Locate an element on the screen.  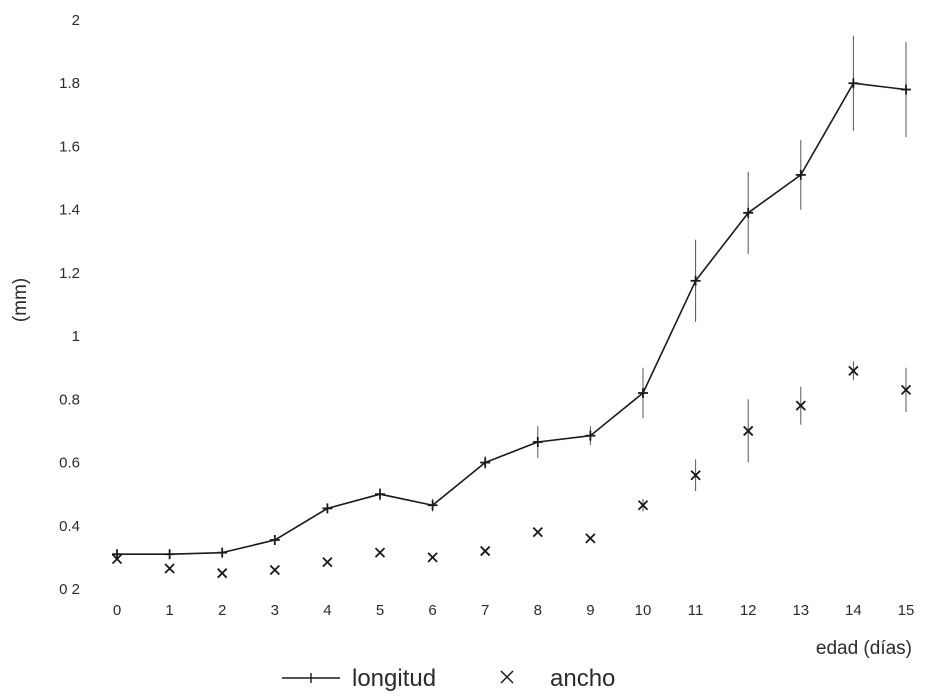
x-tick-label: 8 is located at coordinates (538, 610).